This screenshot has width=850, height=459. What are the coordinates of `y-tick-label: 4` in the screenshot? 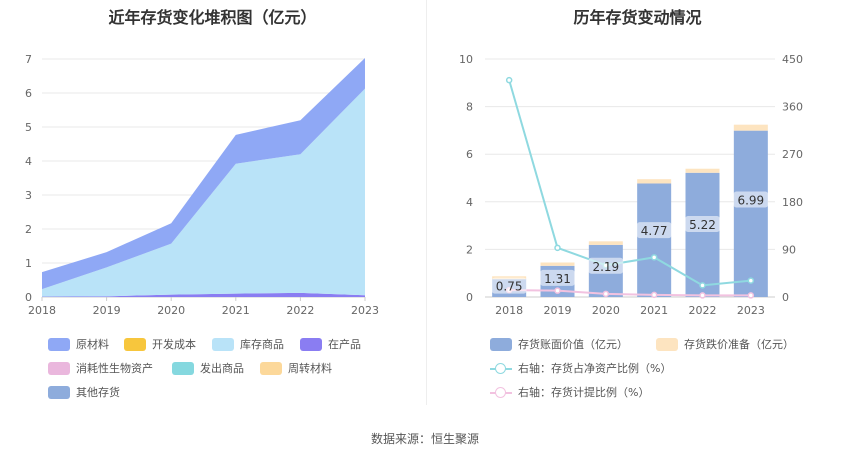 It's located at (28, 161).